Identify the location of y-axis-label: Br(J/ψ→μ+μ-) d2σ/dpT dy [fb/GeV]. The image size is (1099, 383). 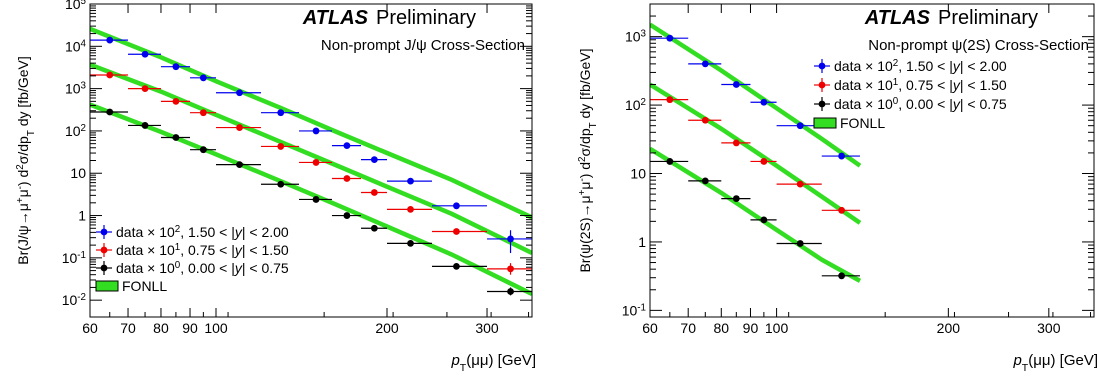
(26, 160).